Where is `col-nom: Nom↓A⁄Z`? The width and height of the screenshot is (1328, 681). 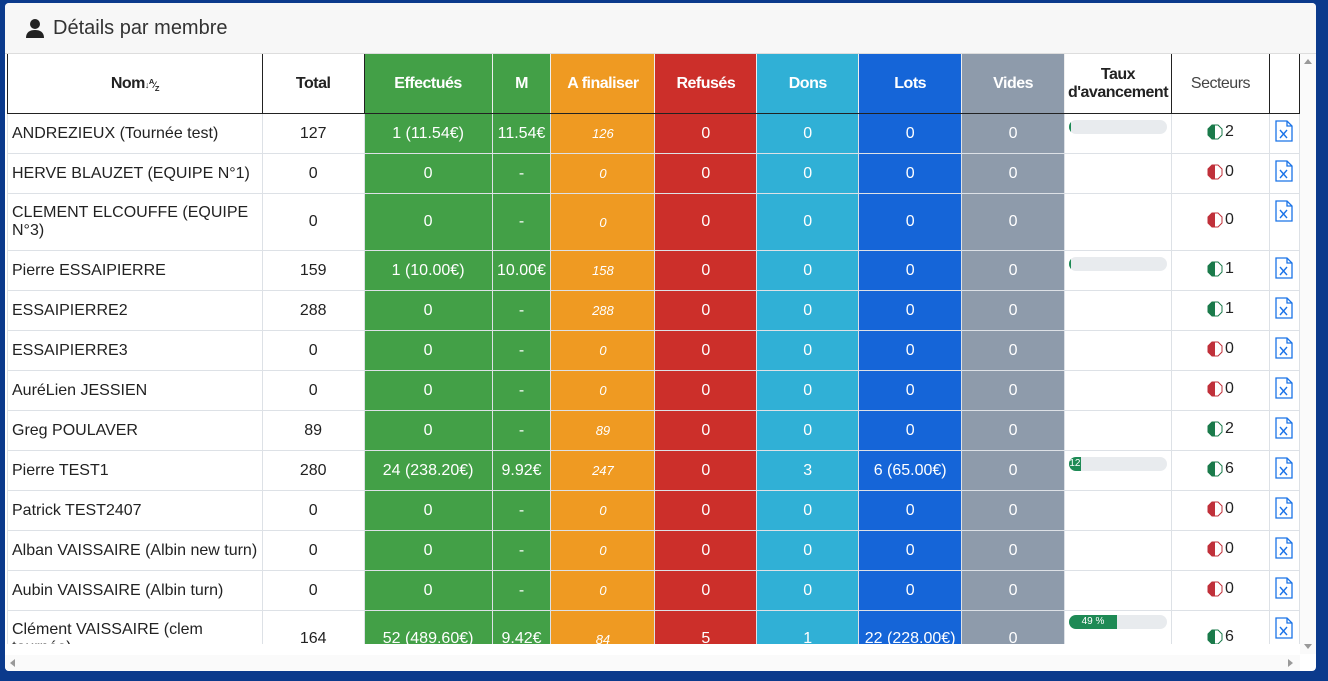 col-nom: Nom↓A⁄Z is located at coordinates (135, 84).